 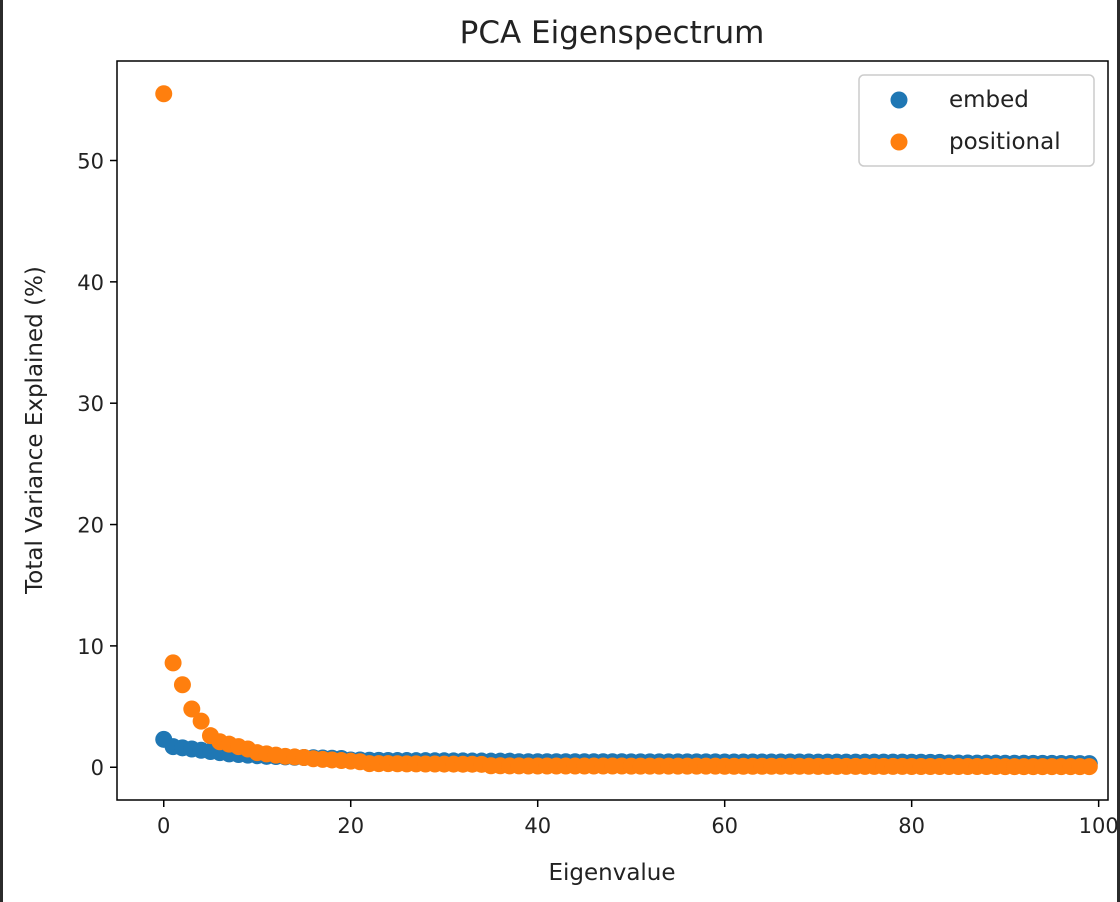 I want to click on y-tick-label: 10, so click(x=90, y=647).